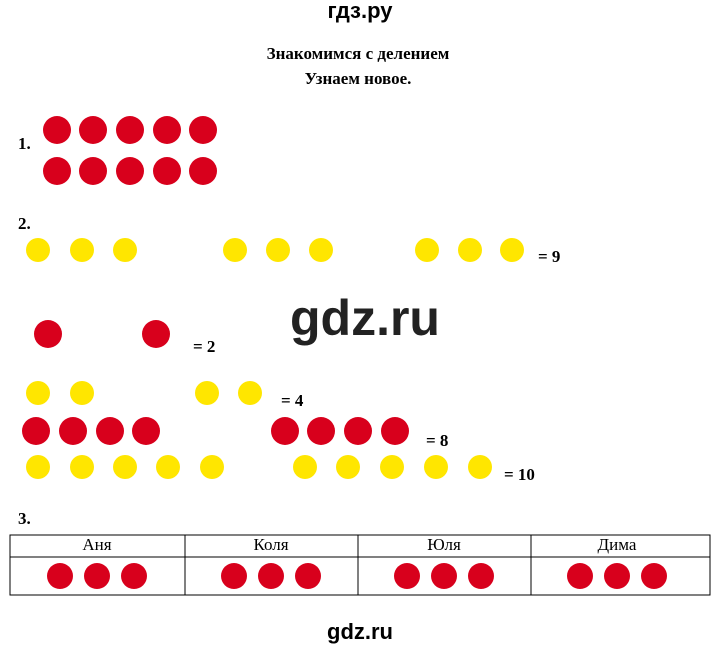  What do you see at coordinates (292, 400) in the screenshot?
I see `equation: = 4` at bounding box center [292, 400].